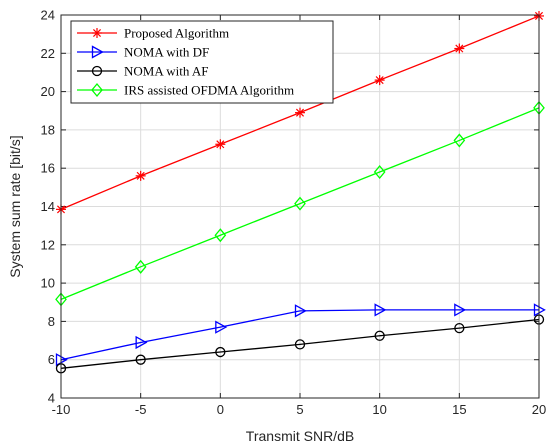  I want to click on y-tick-label: 10, so click(48, 283).